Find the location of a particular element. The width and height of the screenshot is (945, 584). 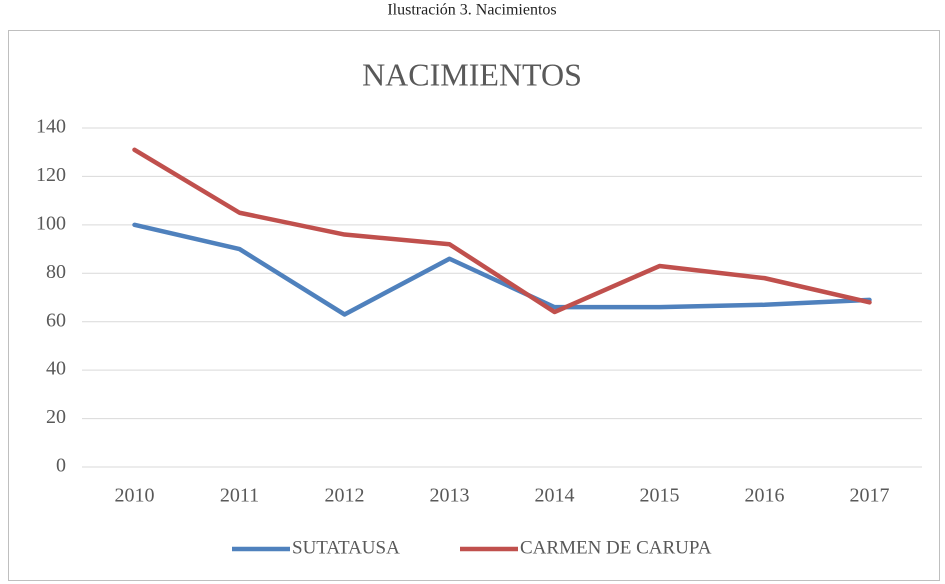

legend-label: CARMEN DE CARUPA is located at coordinates (616, 547).